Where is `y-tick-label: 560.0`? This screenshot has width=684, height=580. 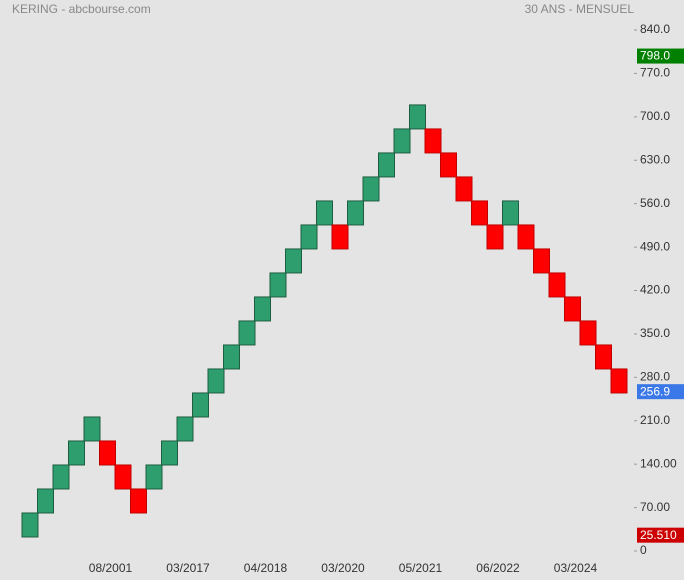 y-tick-label: 560.0 is located at coordinates (655, 203).